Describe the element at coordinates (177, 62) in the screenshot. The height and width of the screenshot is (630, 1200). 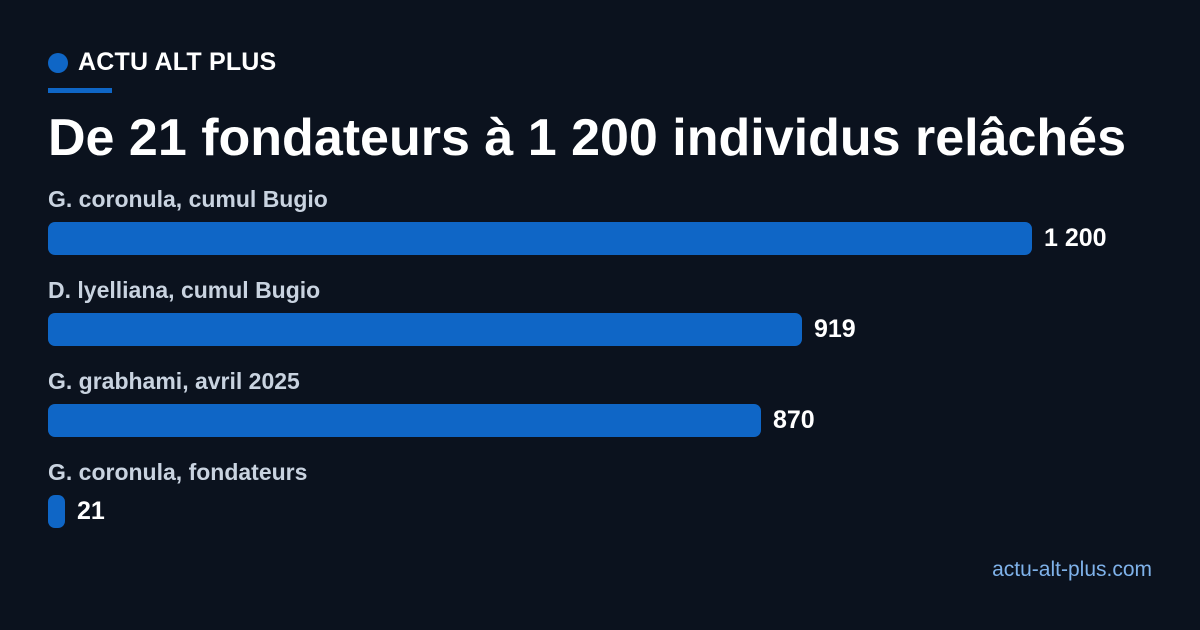
I see `brand-name: ACTU ALT PLUS` at that location.